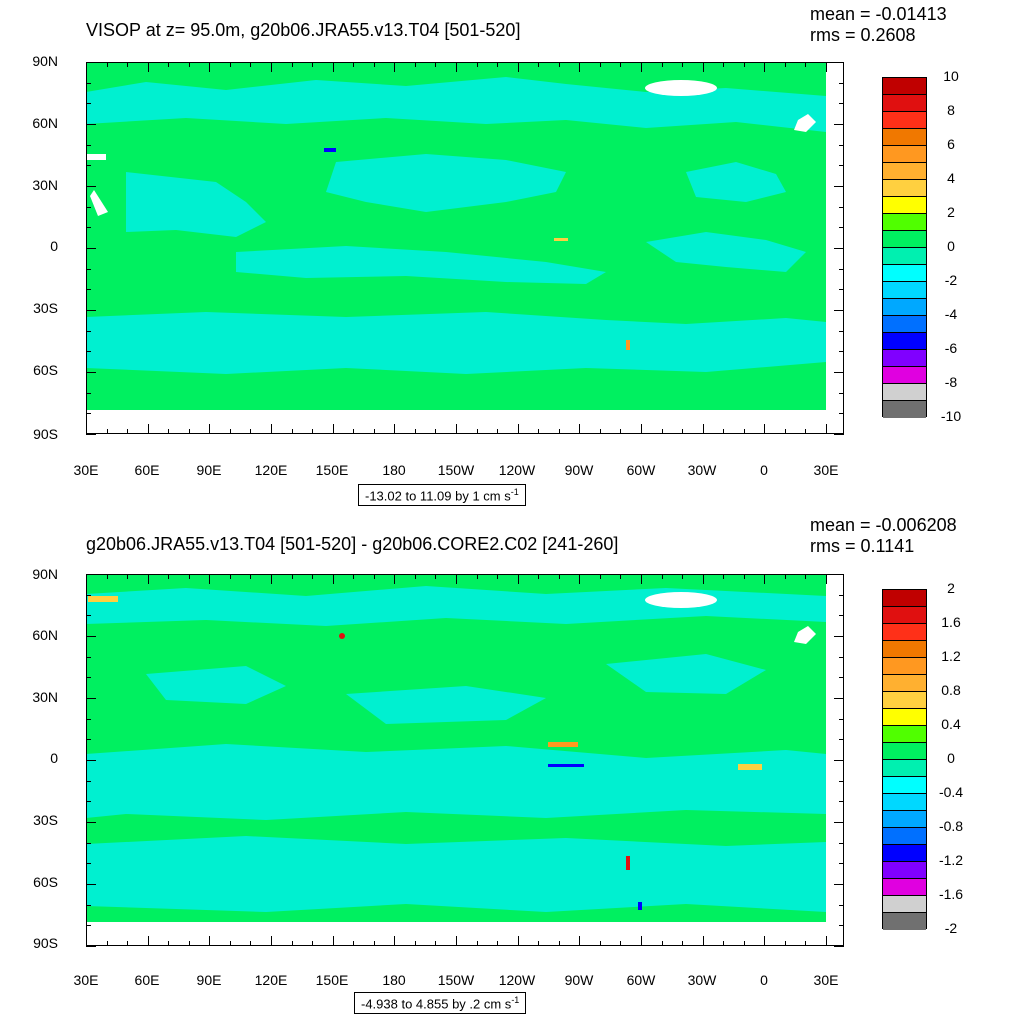 This screenshot has height=1024, width=1024. Describe the element at coordinates (271, 470) in the screenshot. I see `lon-label: 120E` at that location.